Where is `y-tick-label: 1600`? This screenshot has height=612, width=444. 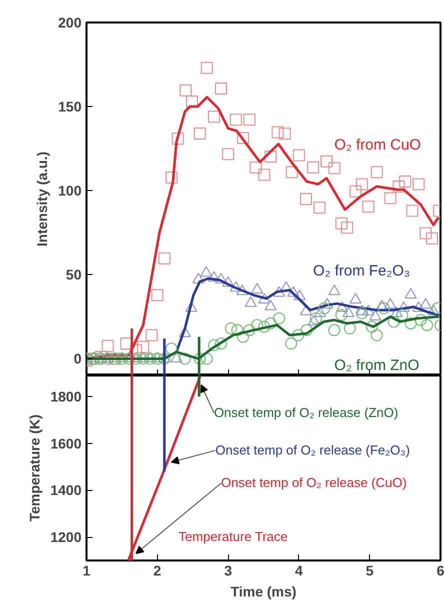
y-tick-label: 1600 is located at coordinates (66, 443).